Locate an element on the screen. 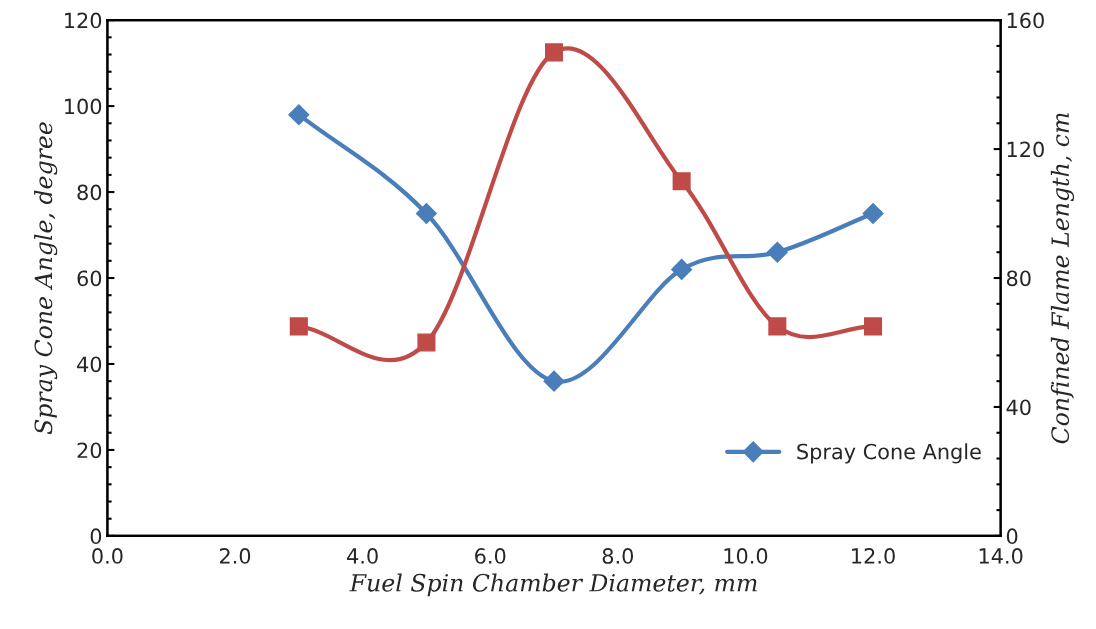  y2-tick-label: 40 is located at coordinates (1018, 407).